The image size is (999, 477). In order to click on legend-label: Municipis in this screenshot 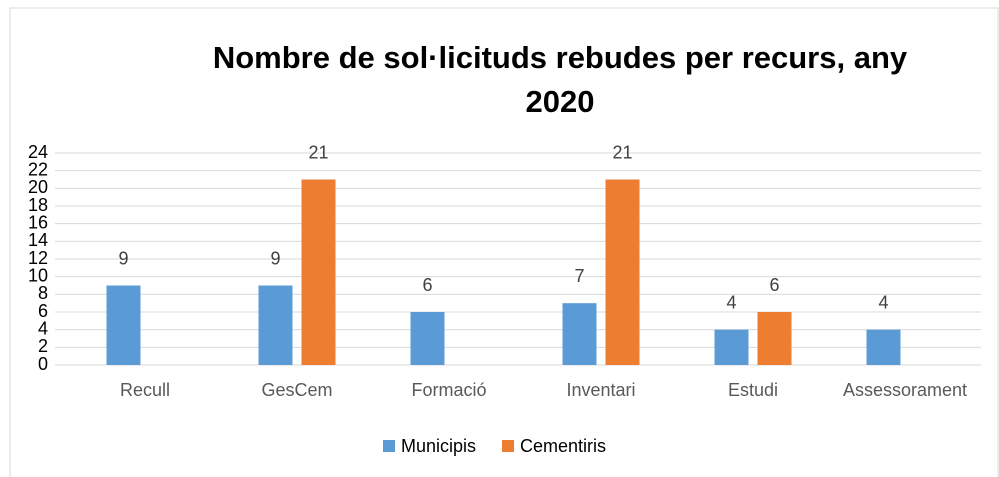, I will do `click(438, 446)`.